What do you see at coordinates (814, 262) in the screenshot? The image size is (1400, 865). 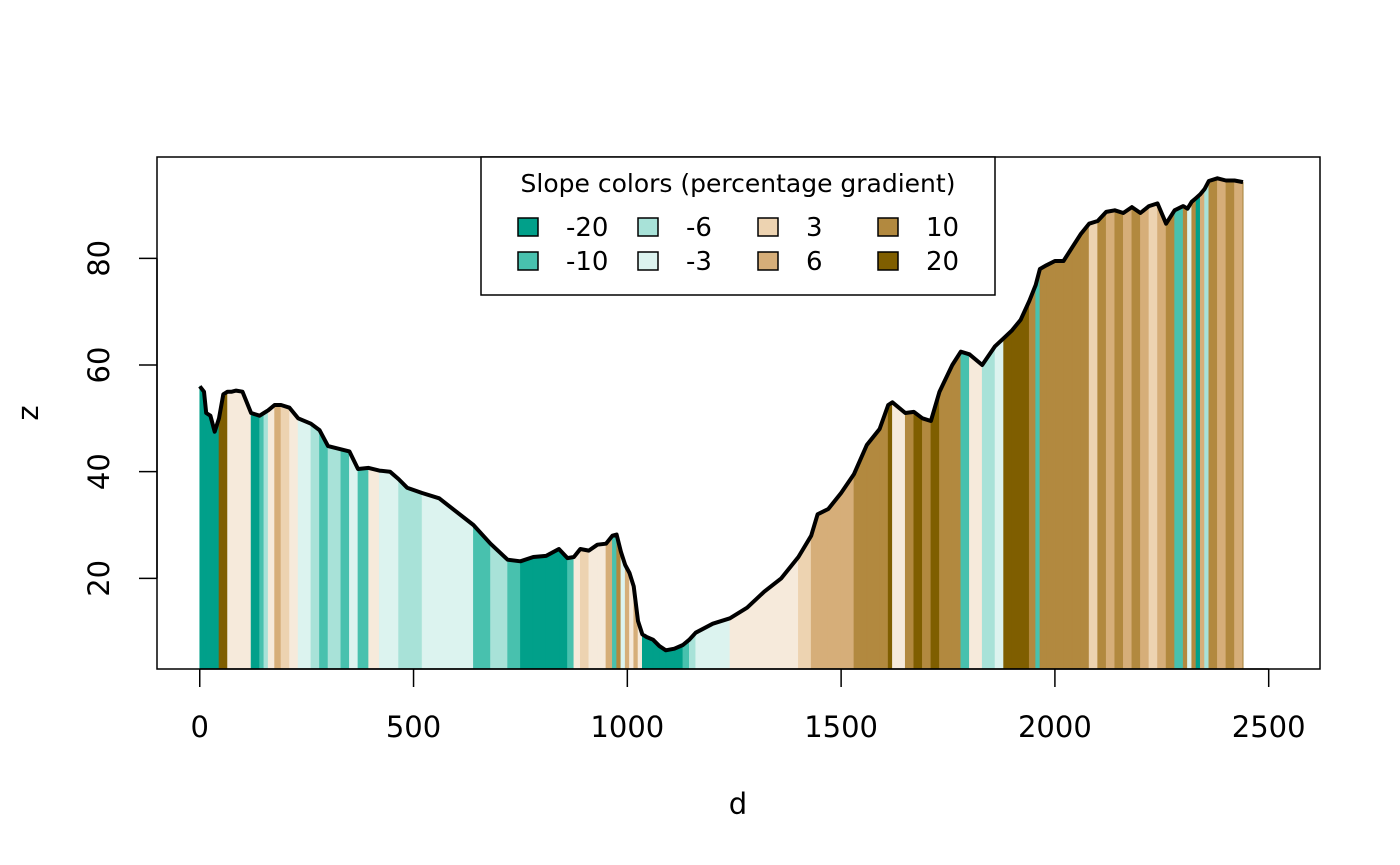 I see `legend-label: 6` at bounding box center [814, 262].